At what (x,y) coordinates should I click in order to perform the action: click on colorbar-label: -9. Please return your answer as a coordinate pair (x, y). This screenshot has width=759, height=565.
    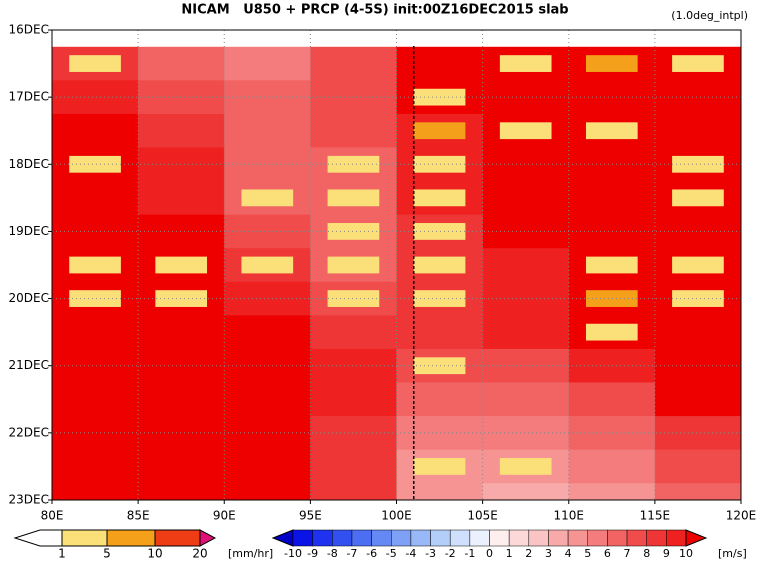
    Looking at the image, I should click on (312, 553).